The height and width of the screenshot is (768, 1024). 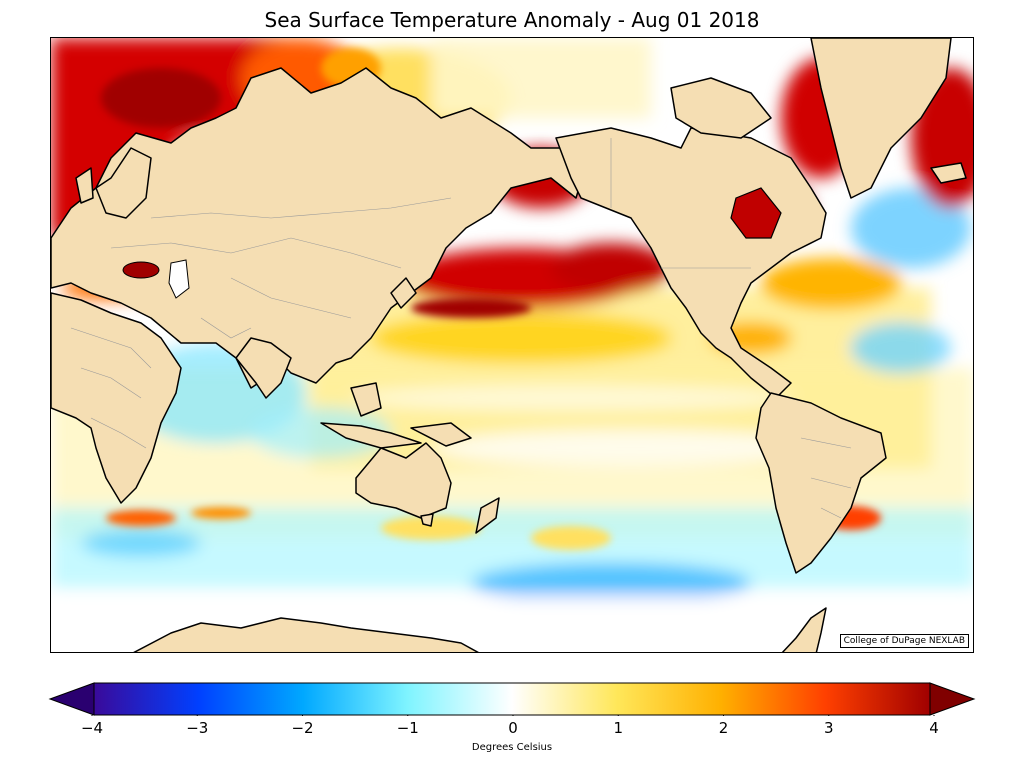 What do you see at coordinates (92, 728) in the screenshot?
I see `colorbar-tick-label: −4` at bounding box center [92, 728].